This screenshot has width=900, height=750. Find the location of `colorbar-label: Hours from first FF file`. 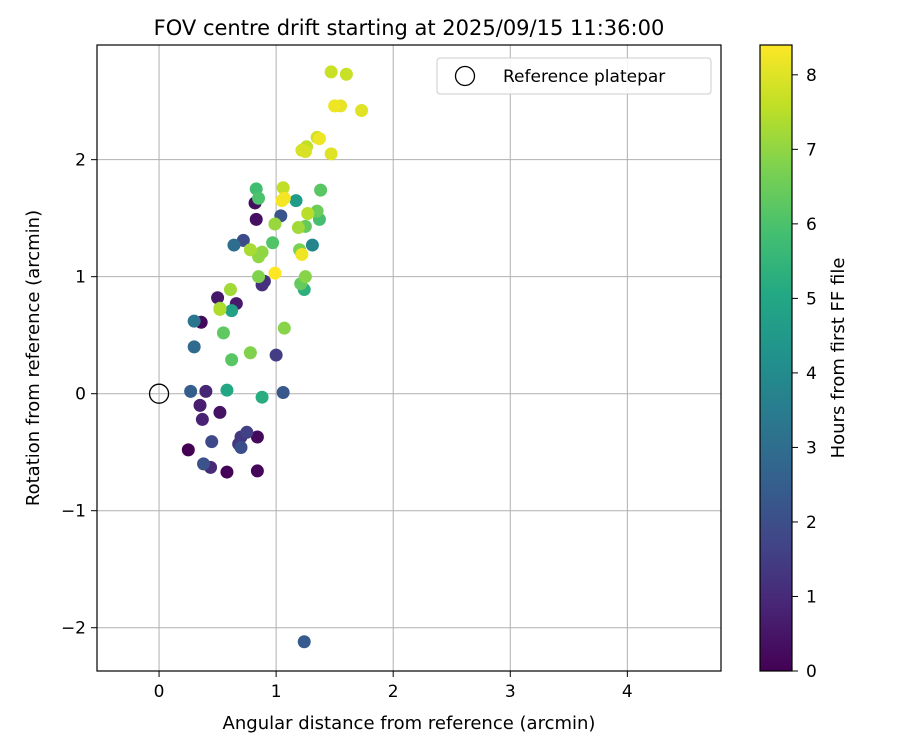

colorbar-label: Hours from first FF file is located at coordinates (838, 358).